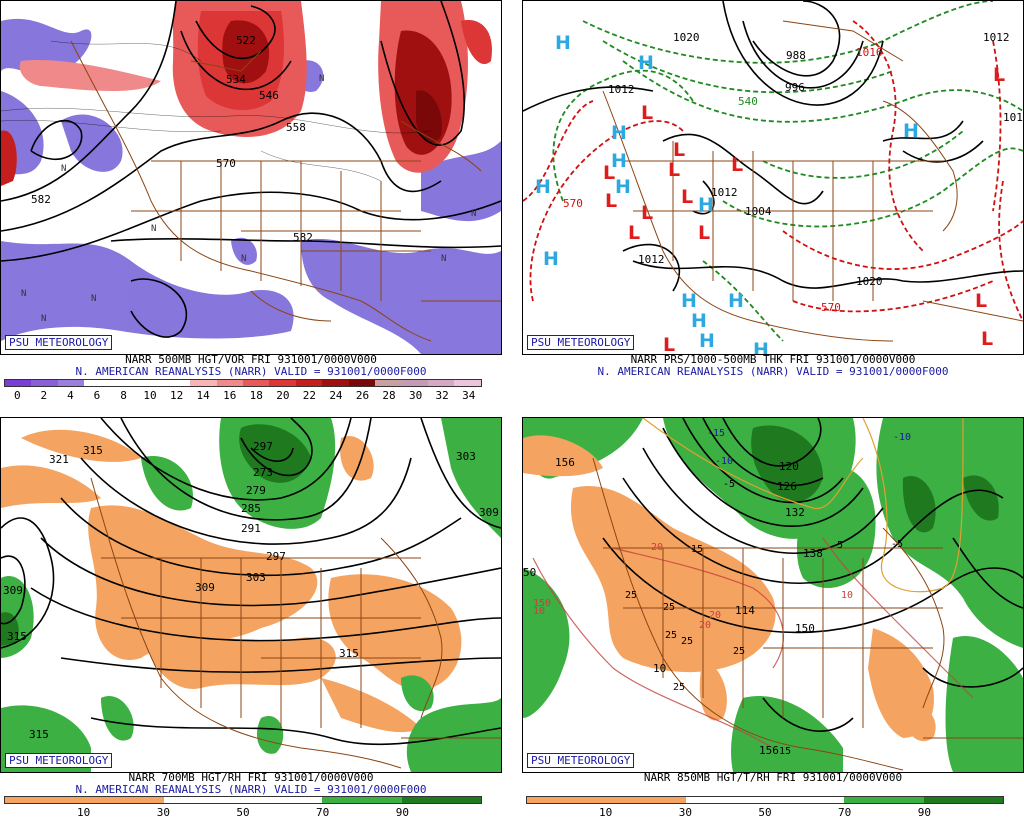  What do you see at coordinates (442, 395) in the screenshot?
I see `colorbar-tick-label: 32` at bounding box center [442, 395].